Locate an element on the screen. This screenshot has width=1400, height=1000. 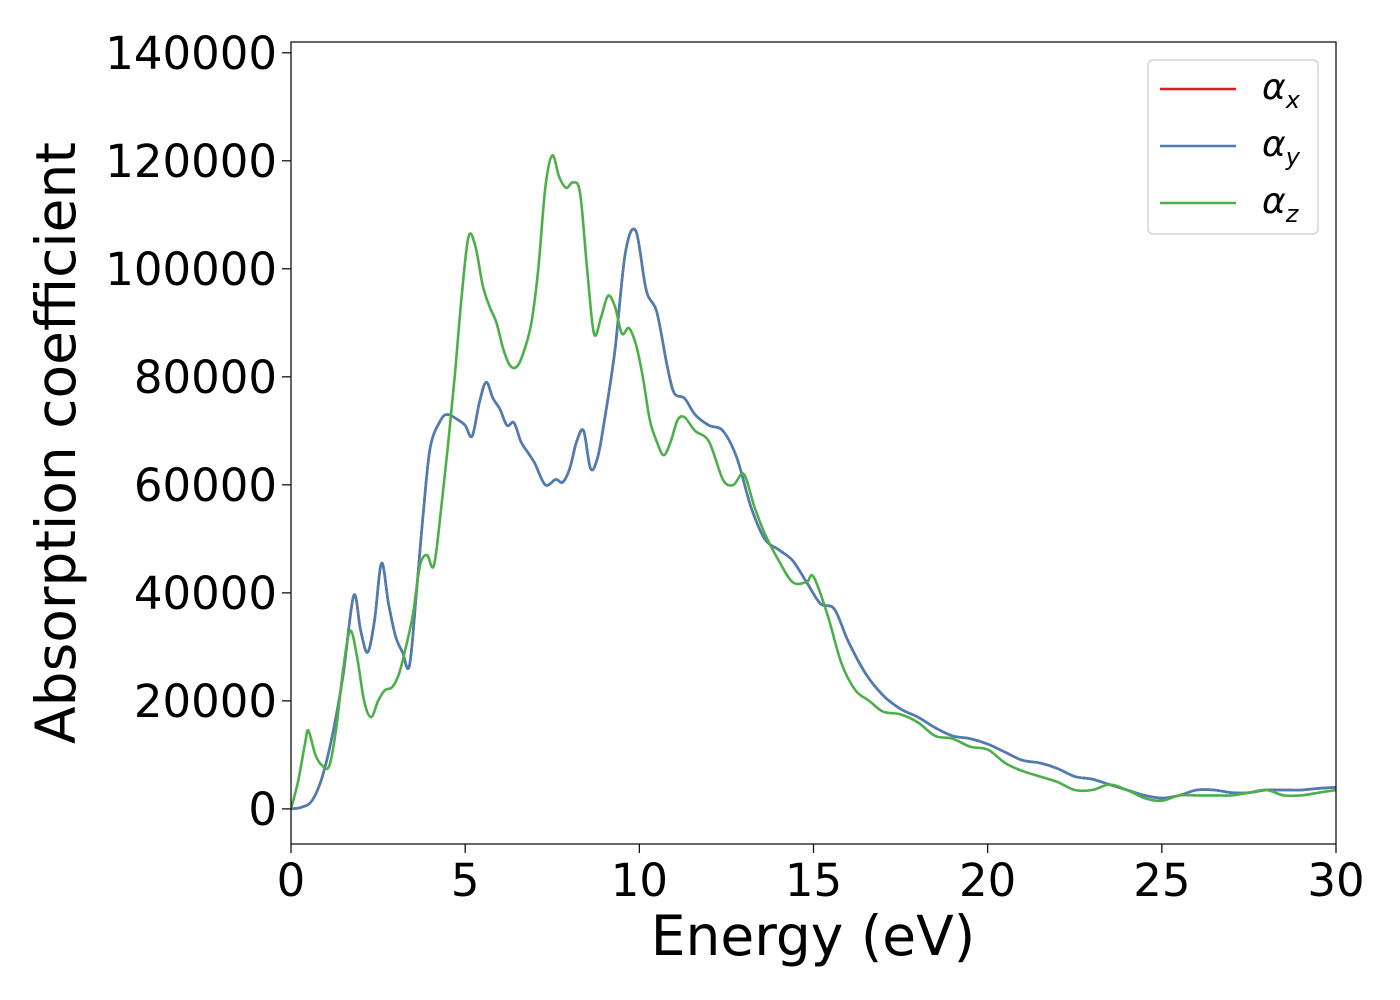
legend-subscript: x is located at coordinates (1293, 100).